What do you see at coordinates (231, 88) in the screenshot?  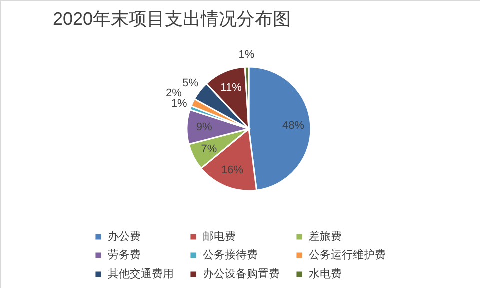 I see `data-label: 11%` at bounding box center [231, 88].